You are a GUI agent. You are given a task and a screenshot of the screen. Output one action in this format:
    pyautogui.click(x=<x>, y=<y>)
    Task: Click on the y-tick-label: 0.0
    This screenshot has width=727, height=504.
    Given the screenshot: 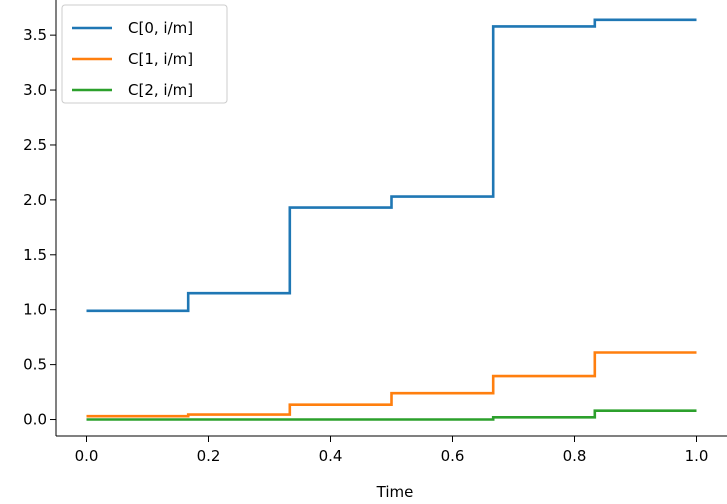 What is the action you would take?
    pyautogui.click(x=35, y=420)
    